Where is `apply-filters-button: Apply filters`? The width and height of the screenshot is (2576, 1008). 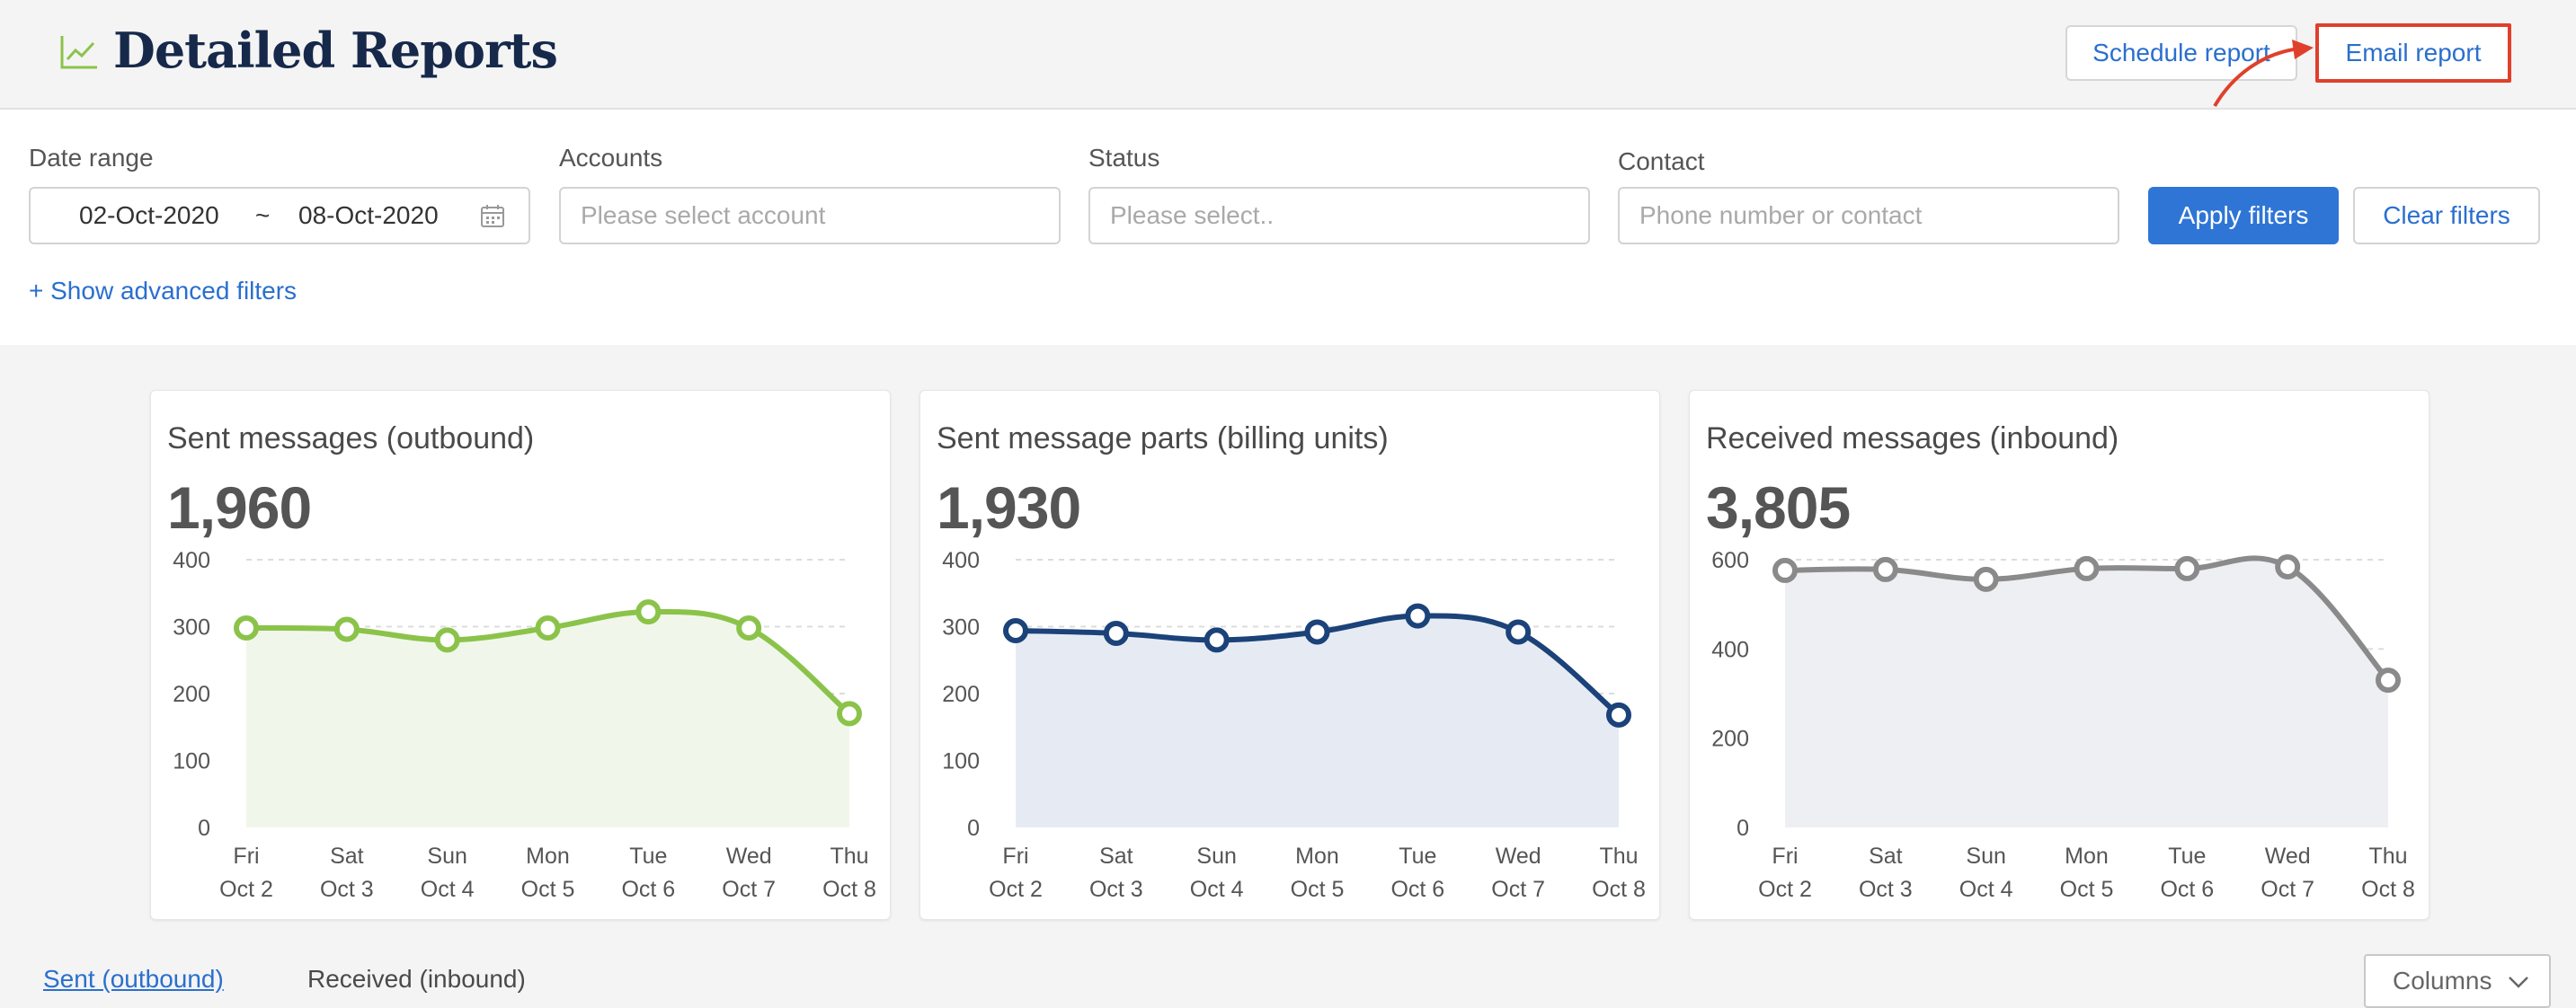 apply-filters-button: Apply filters is located at coordinates (2243, 216).